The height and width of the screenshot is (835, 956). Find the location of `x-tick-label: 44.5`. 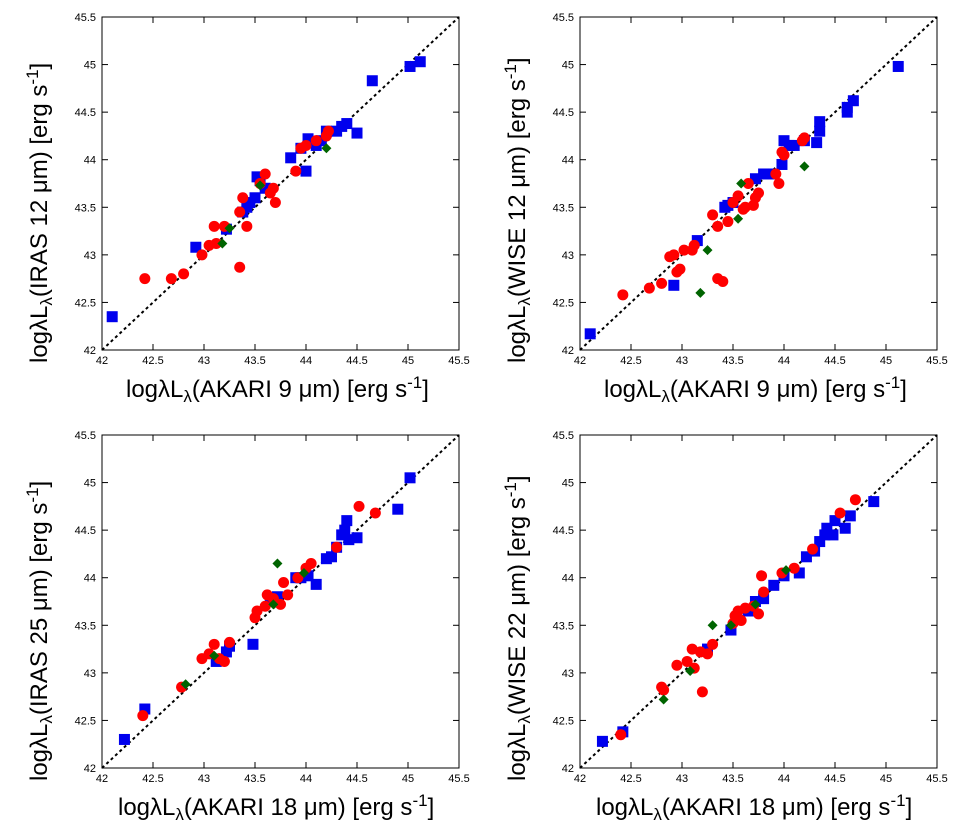

x-tick-label: 44.5 is located at coordinates (356, 779).